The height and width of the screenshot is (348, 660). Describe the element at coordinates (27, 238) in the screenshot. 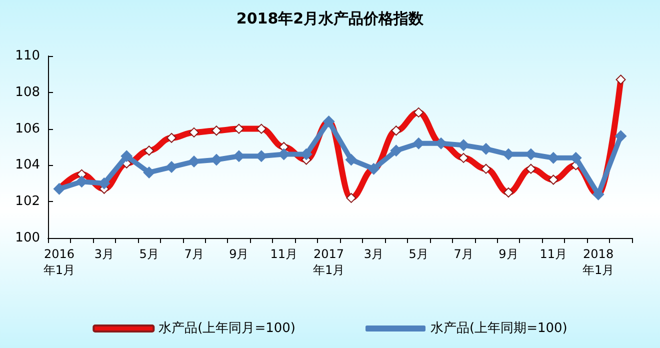

I see `y-tick-label: 100` at that location.